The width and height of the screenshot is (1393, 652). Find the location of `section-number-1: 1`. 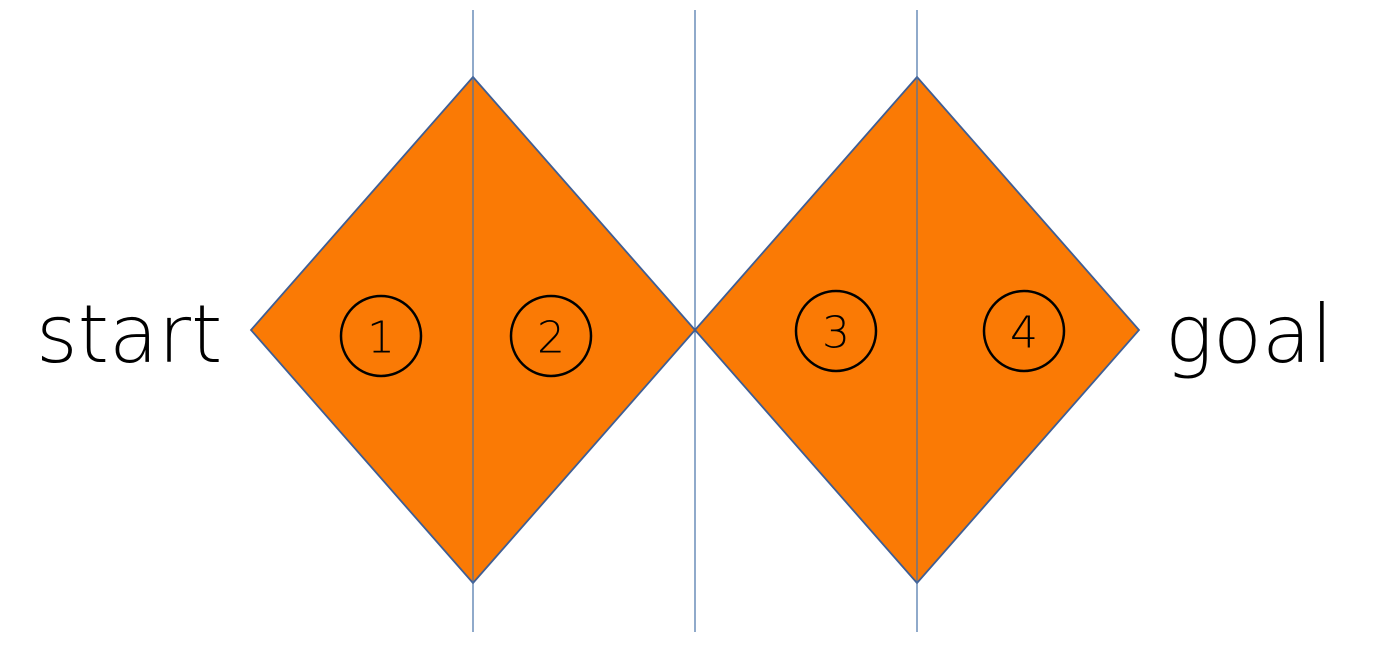

section-number-1: 1 is located at coordinates (381, 338).